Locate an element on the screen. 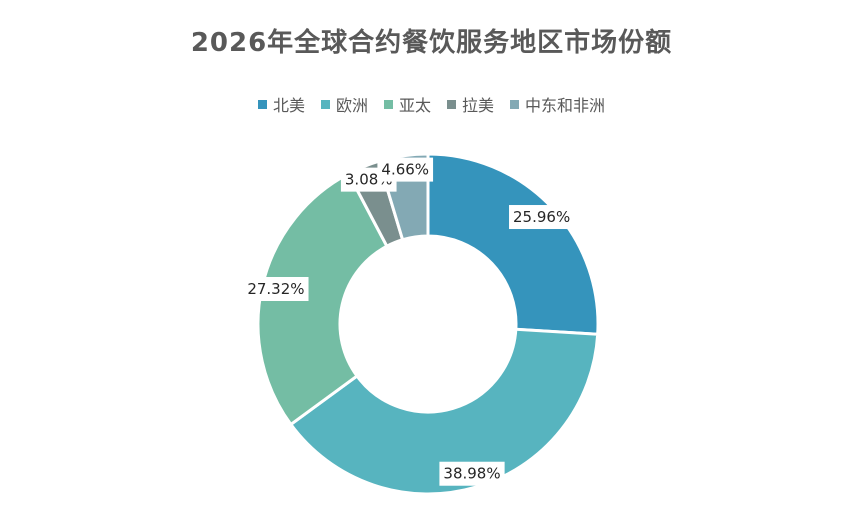  data-label-text: 25.96% is located at coordinates (541, 217).